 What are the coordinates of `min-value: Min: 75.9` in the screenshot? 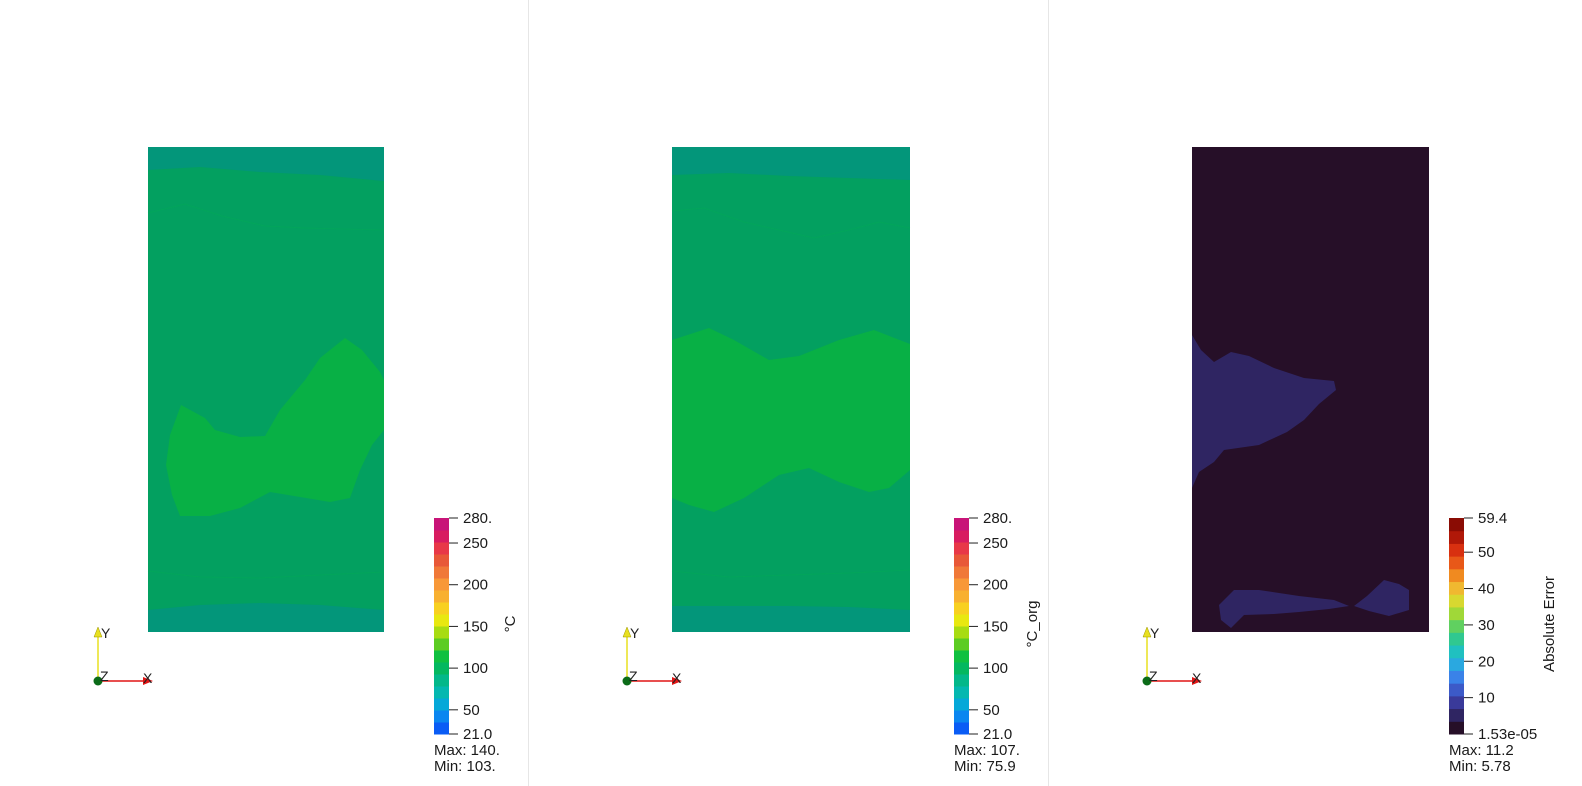 It's located at (985, 766).